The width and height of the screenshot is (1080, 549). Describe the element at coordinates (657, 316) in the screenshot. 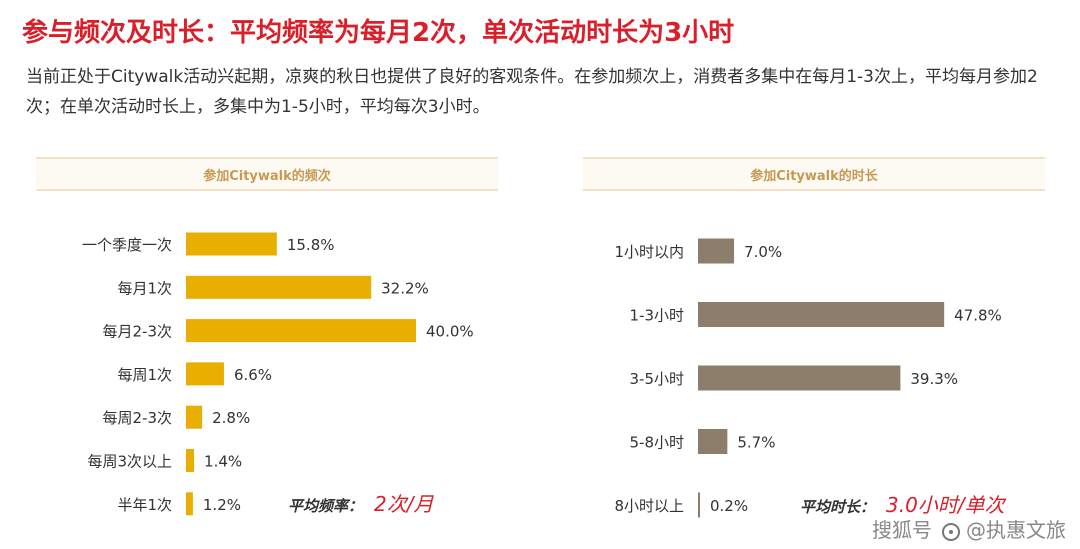

I see `dur-category-label: 1-3小时` at that location.